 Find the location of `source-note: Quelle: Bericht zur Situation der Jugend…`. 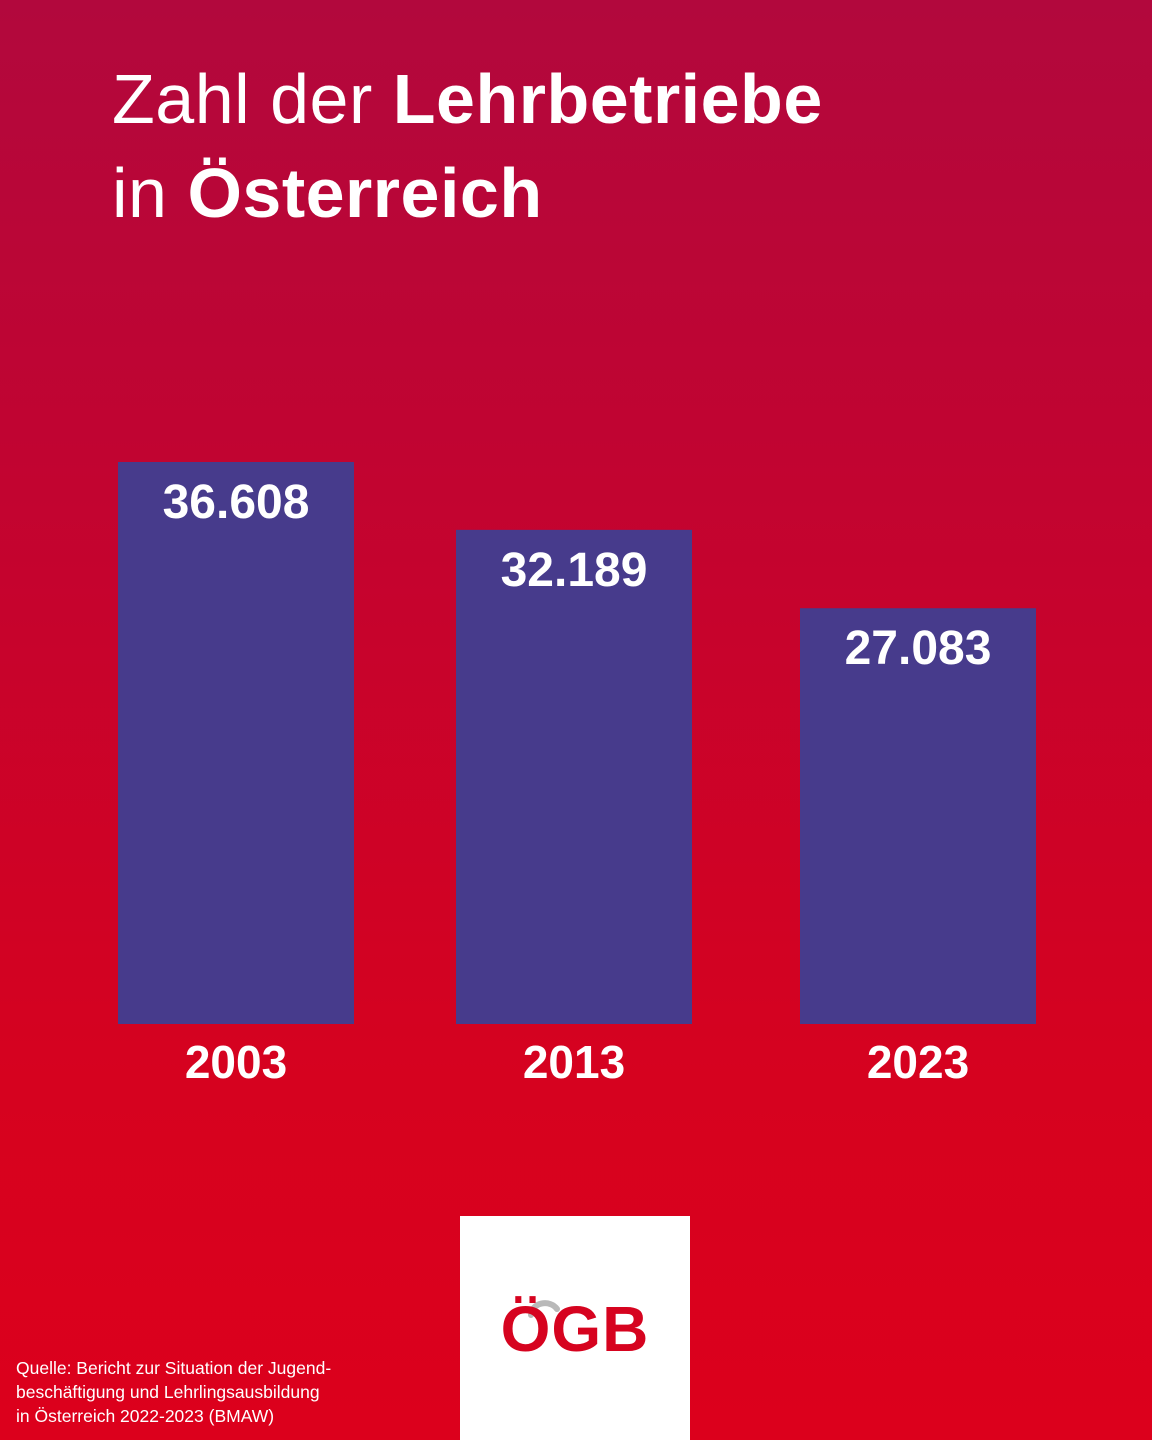

source-note: Quelle: Bericht zur Situation der Jugend… is located at coordinates (174, 1392).